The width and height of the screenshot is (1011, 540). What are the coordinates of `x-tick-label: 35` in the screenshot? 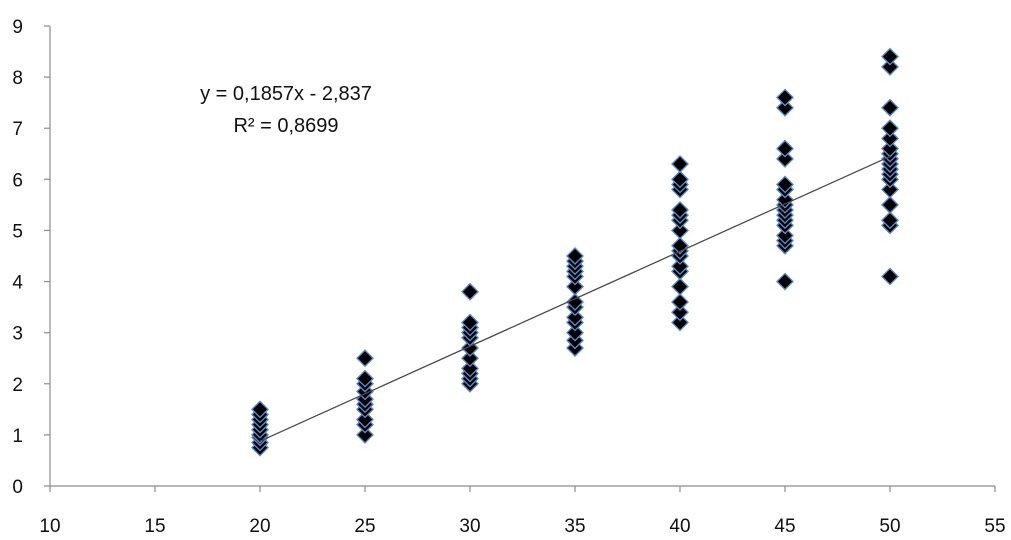 It's located at (574, 526).